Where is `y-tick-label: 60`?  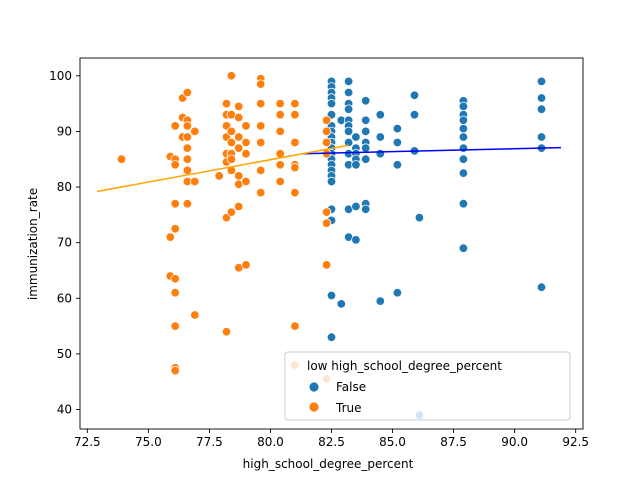
y-tick-label: 60 is located at coordinates (64, 298).